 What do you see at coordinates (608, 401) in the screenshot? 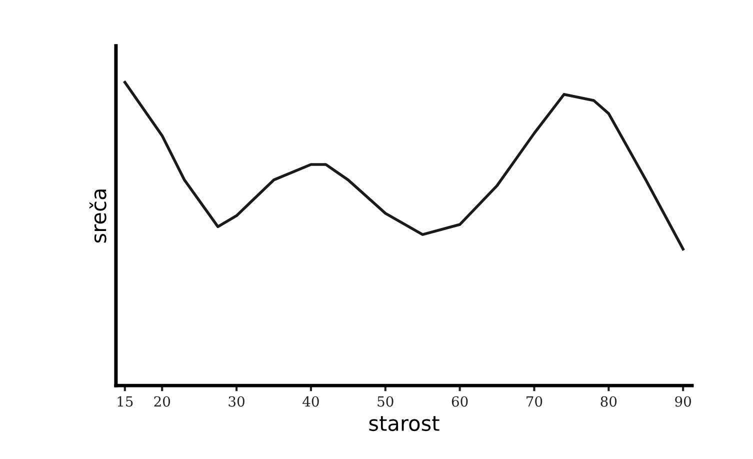
I see `x-tick-label: 80` at bounding box center [608, 401].